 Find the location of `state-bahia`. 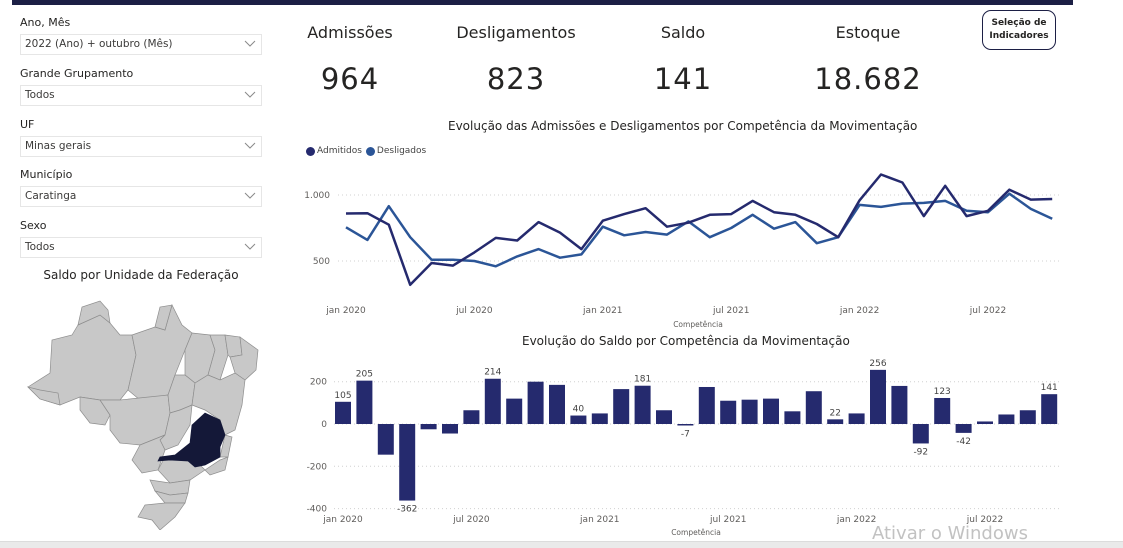

state-bahia is located at coordinates (218, 404).